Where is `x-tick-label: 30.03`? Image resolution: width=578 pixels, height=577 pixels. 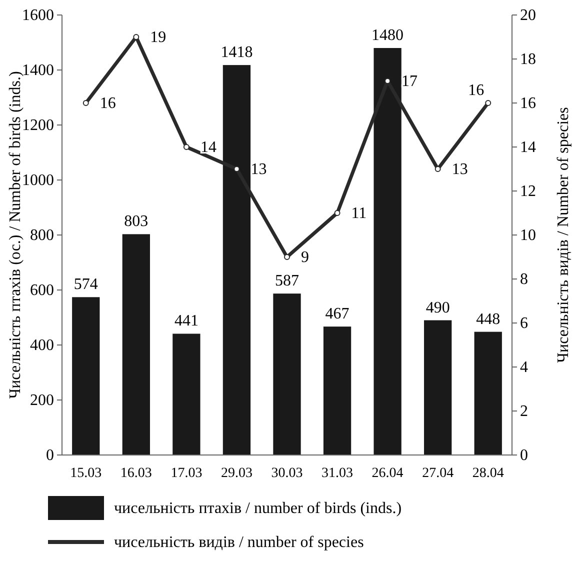
x-tick-label: 30.03 is located at coordinates (287, 473).